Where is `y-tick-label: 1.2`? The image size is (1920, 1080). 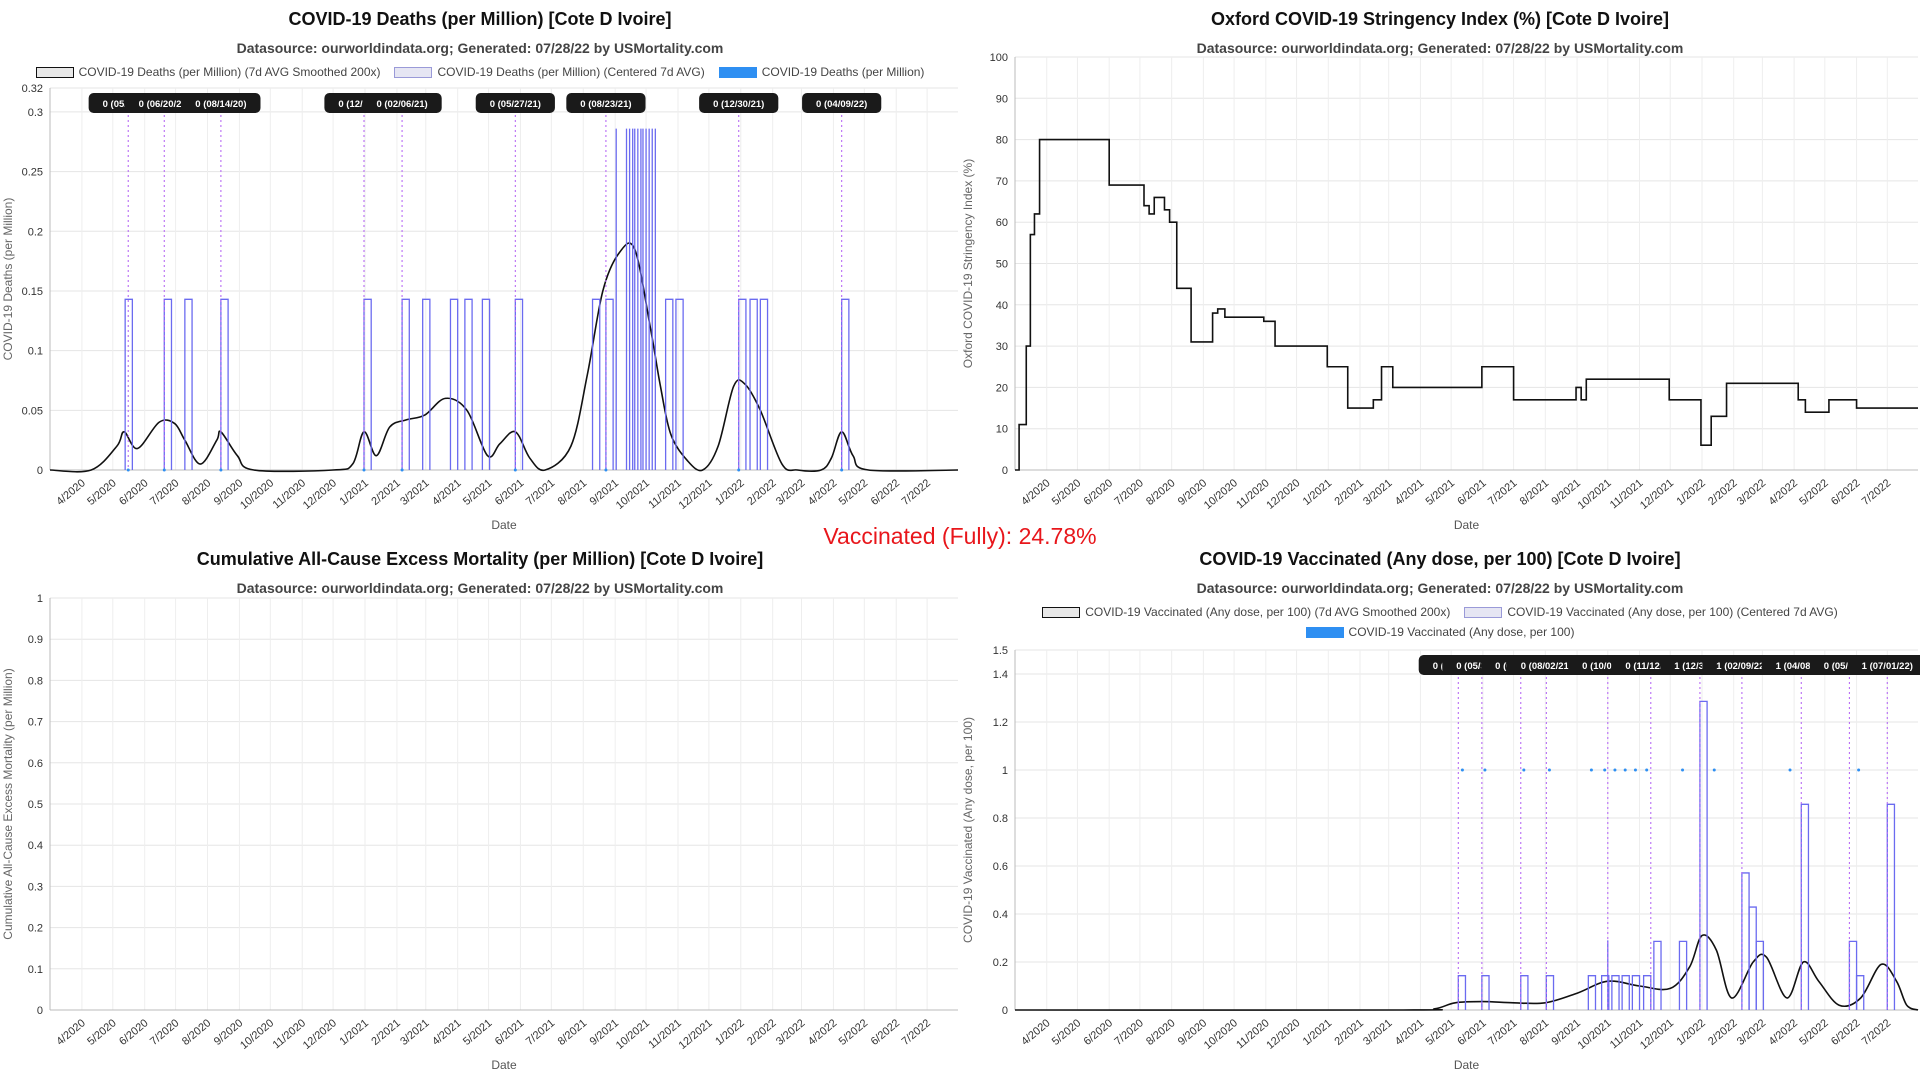 y-tick-label: 1.2 is located at coordinates (1000, 723).